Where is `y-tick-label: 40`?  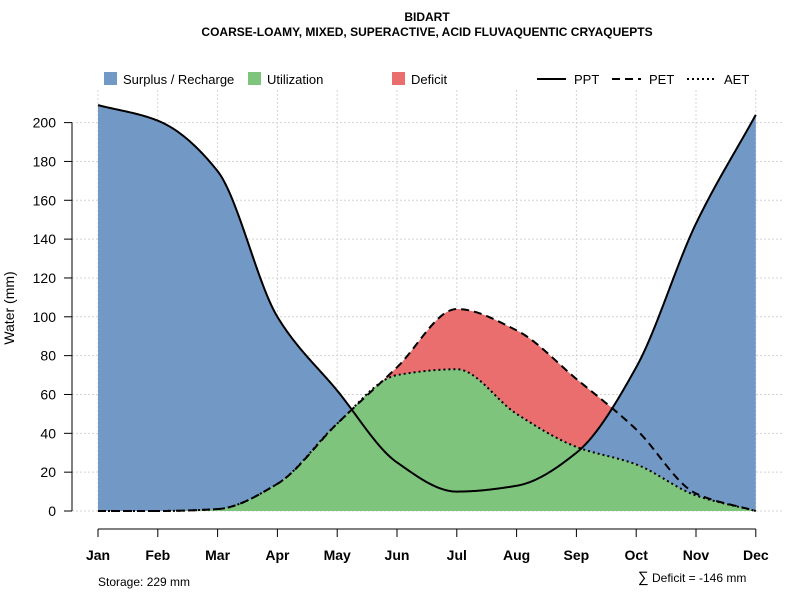 y-tick-label: 40 is located at coordinates (48, 433).